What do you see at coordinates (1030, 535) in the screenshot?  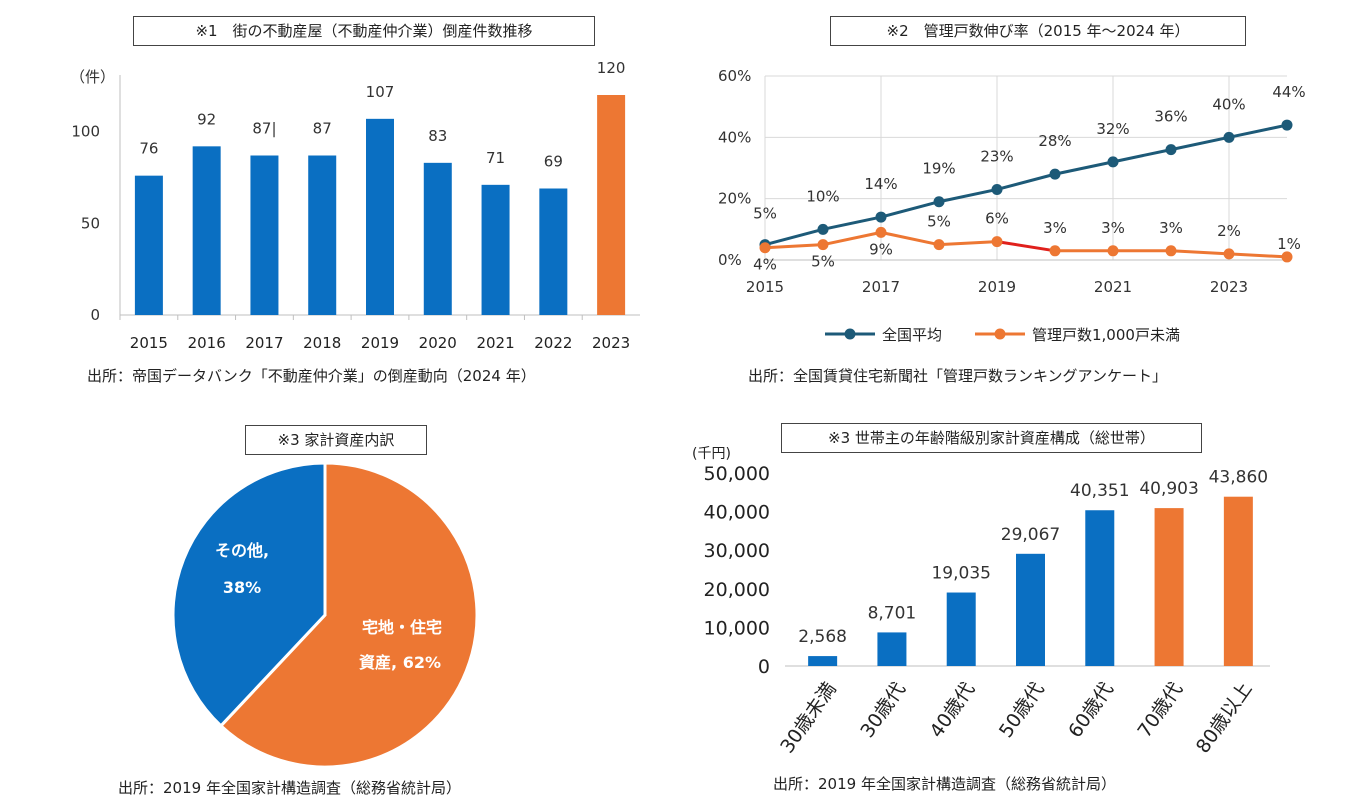 I see `chart4-data-label: 29,067` at bounding box center [1030, 535].